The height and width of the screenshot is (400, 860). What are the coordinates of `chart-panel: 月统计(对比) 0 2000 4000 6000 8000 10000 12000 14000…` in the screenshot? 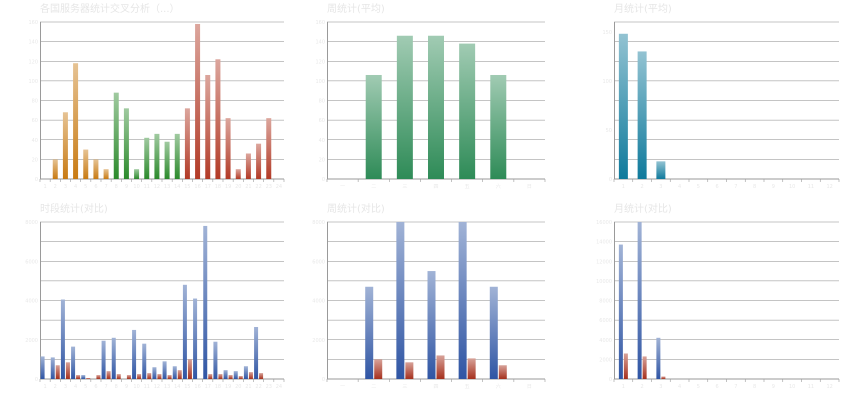 It's located at (723, 297).